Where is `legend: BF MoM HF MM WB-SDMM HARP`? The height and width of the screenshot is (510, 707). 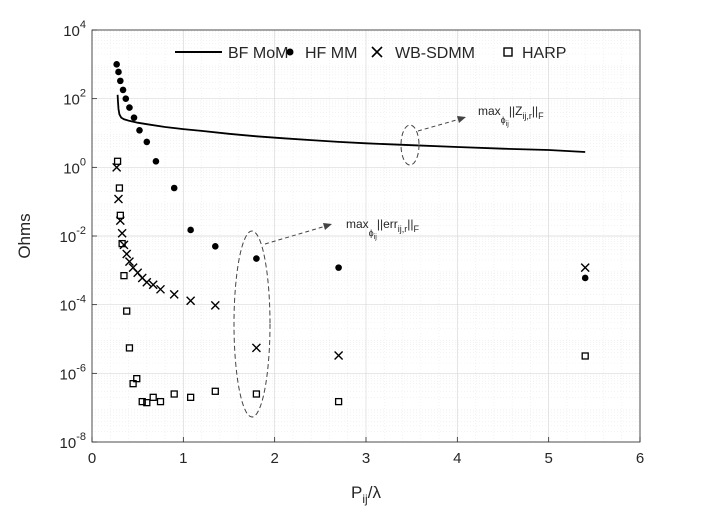 legend: BF MoM HF MM WB-SDMM HARP is located at coordinates (370, 53).